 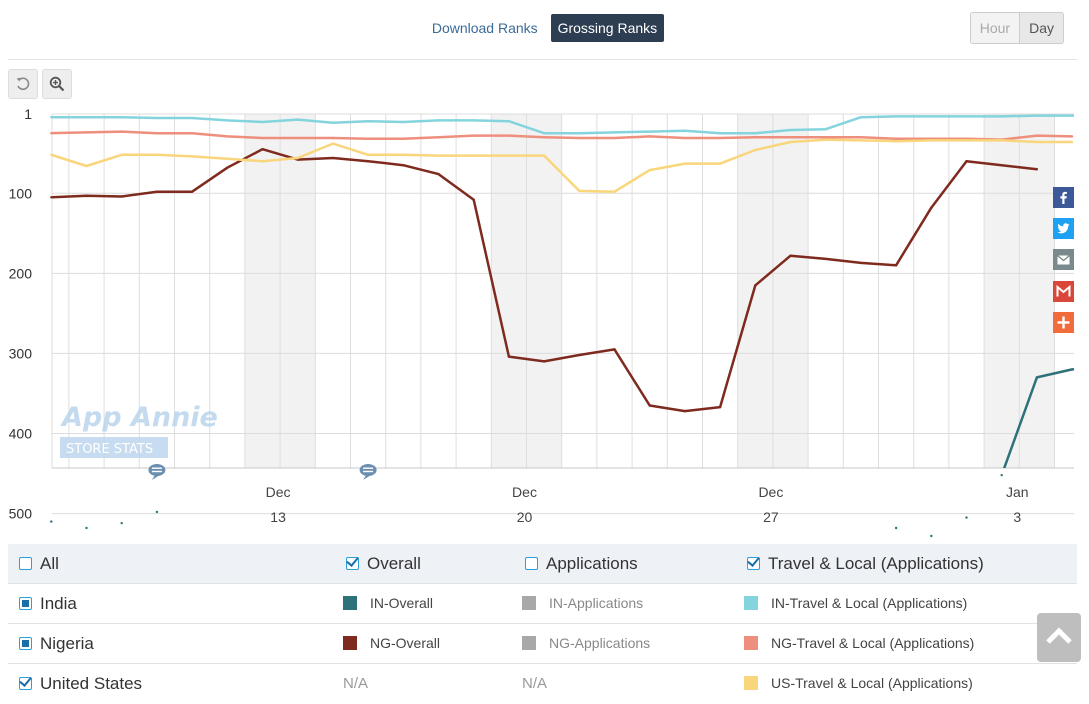 I want to click on applications-column-checkbox: Applications, so click(x=581, y=563).